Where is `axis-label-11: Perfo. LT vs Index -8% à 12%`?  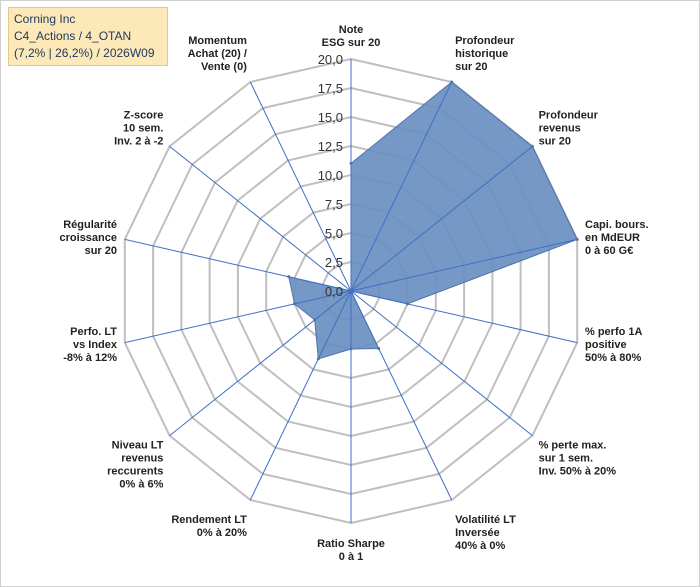
axis-label-11: Perfo. LT vs Index -8% à 12% is located at coordinates (90, 345).